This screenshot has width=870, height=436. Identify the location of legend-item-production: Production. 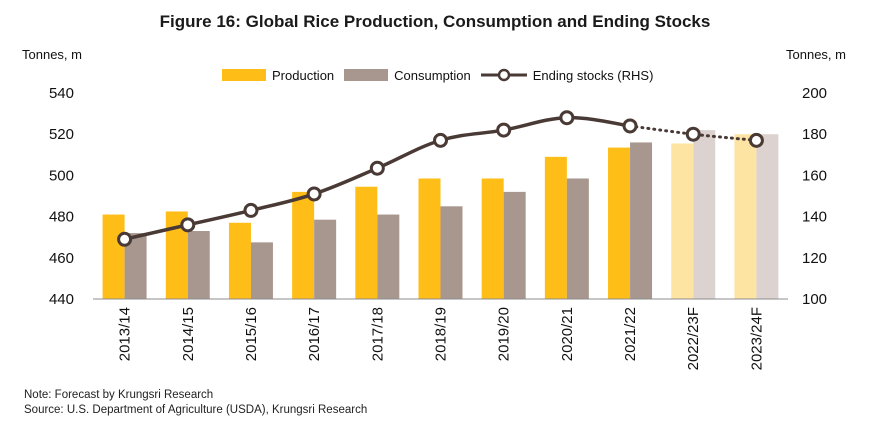
(278, 75).